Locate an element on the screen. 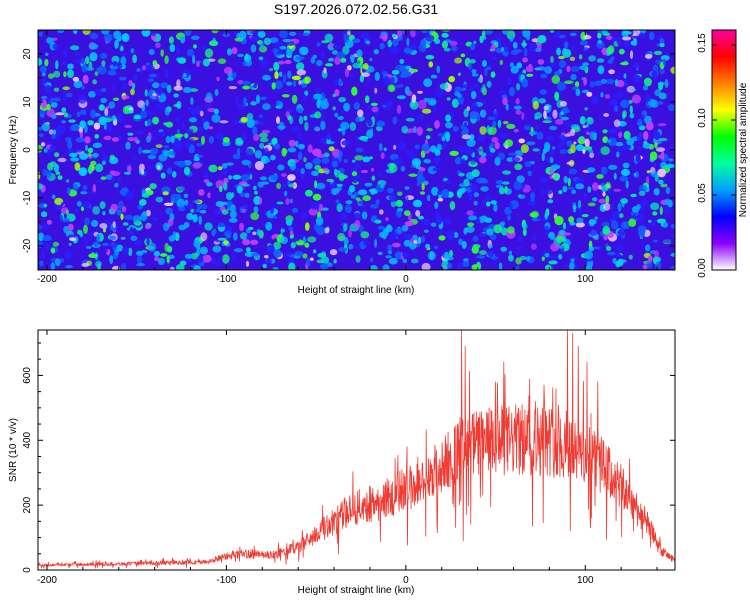 The width and height of the screenshot is (750, 600). y-tick-label: 200 is located at coordinates (27, 504).